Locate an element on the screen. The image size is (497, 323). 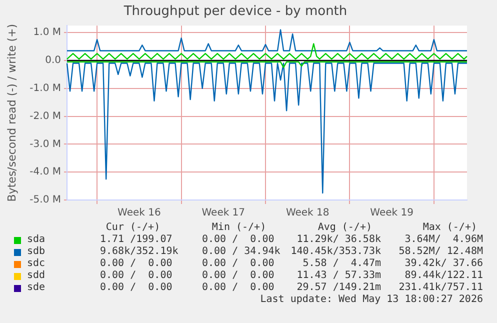
text: 9.68k/352.19k is located at coordinates (139, 252).